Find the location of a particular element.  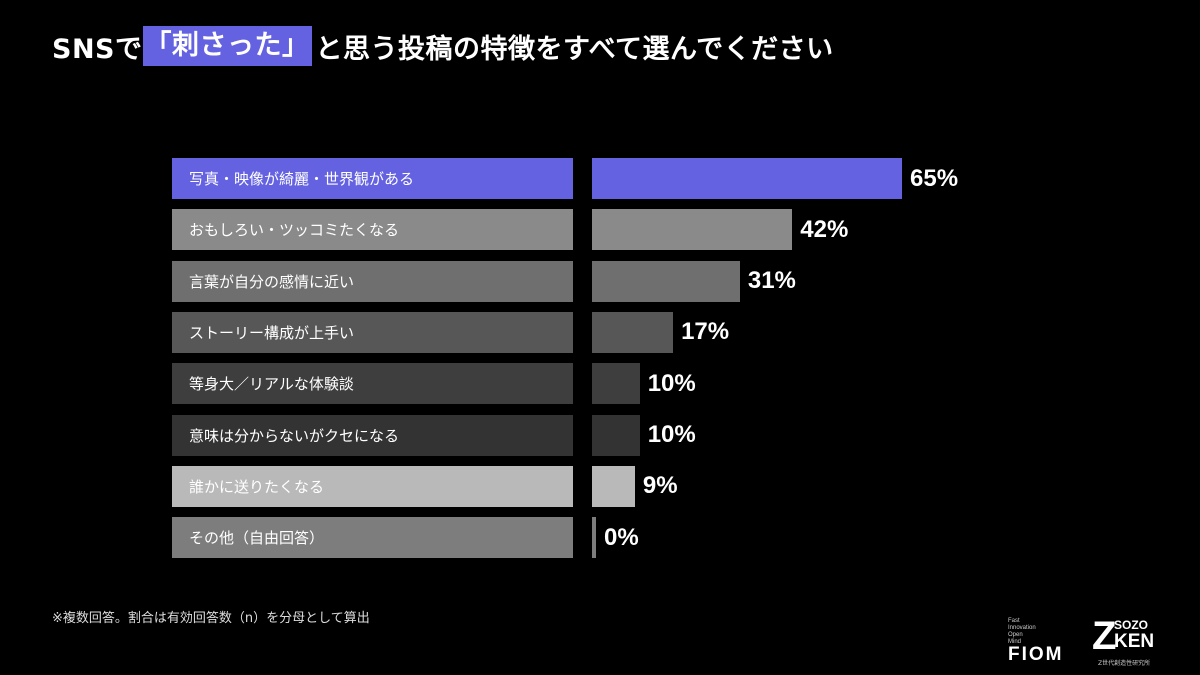

data-label: 31% is located at coordinates (771, 281).